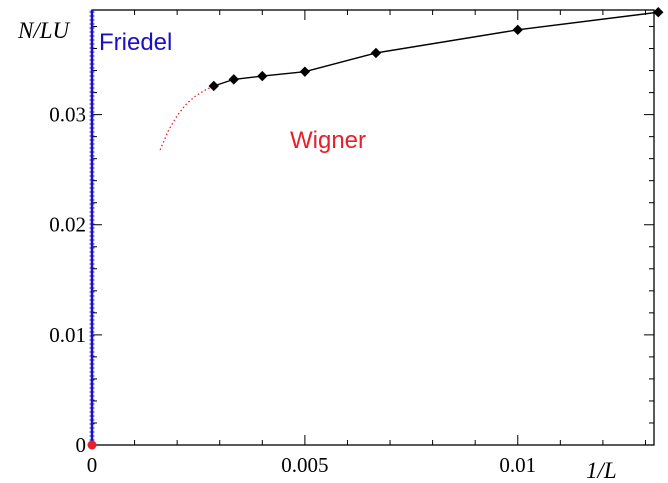 Image resolution: width=668 pixels, height=483 pixels. Describe the element at coordinates (517, 465) in the screenshot. I see `x-tick-label: 0.01` at that location.